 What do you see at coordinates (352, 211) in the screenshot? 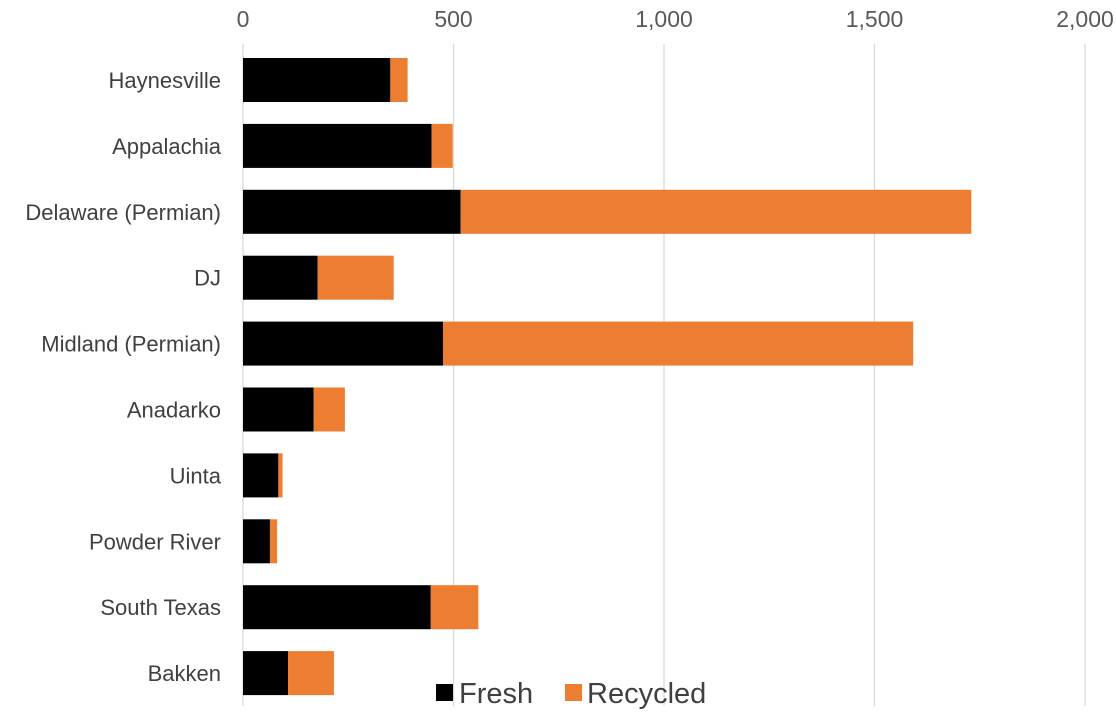
I see `bar-fresh-delaware-permian` at bounding box center [352, 211].